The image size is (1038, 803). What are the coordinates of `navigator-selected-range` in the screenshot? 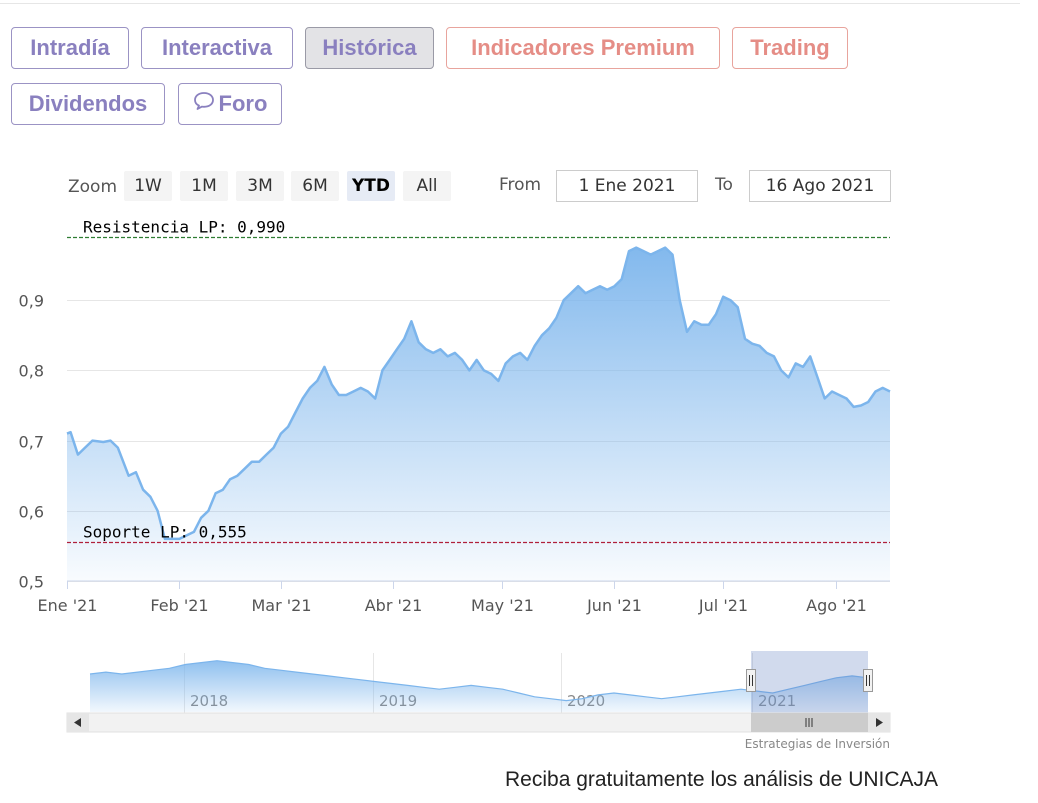 It's located at (809, 682).